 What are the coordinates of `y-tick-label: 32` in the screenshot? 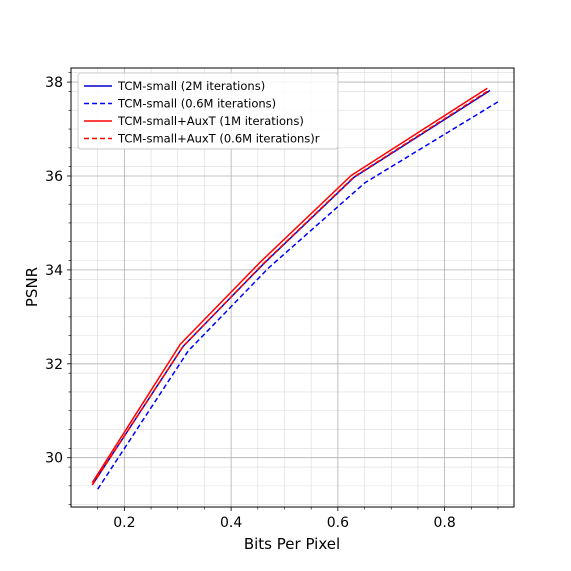 It's located at (54, 365).